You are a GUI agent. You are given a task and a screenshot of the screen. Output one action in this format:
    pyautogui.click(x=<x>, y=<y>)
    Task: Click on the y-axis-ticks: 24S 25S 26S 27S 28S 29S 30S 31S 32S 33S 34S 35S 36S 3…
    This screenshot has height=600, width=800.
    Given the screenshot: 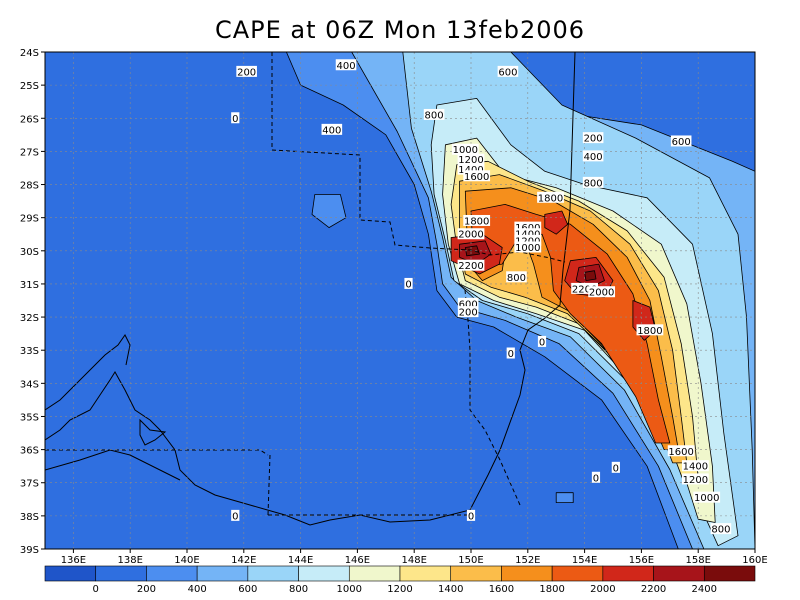 What is the action you would take?
    pyautogui.click(x=32, y=302)
    